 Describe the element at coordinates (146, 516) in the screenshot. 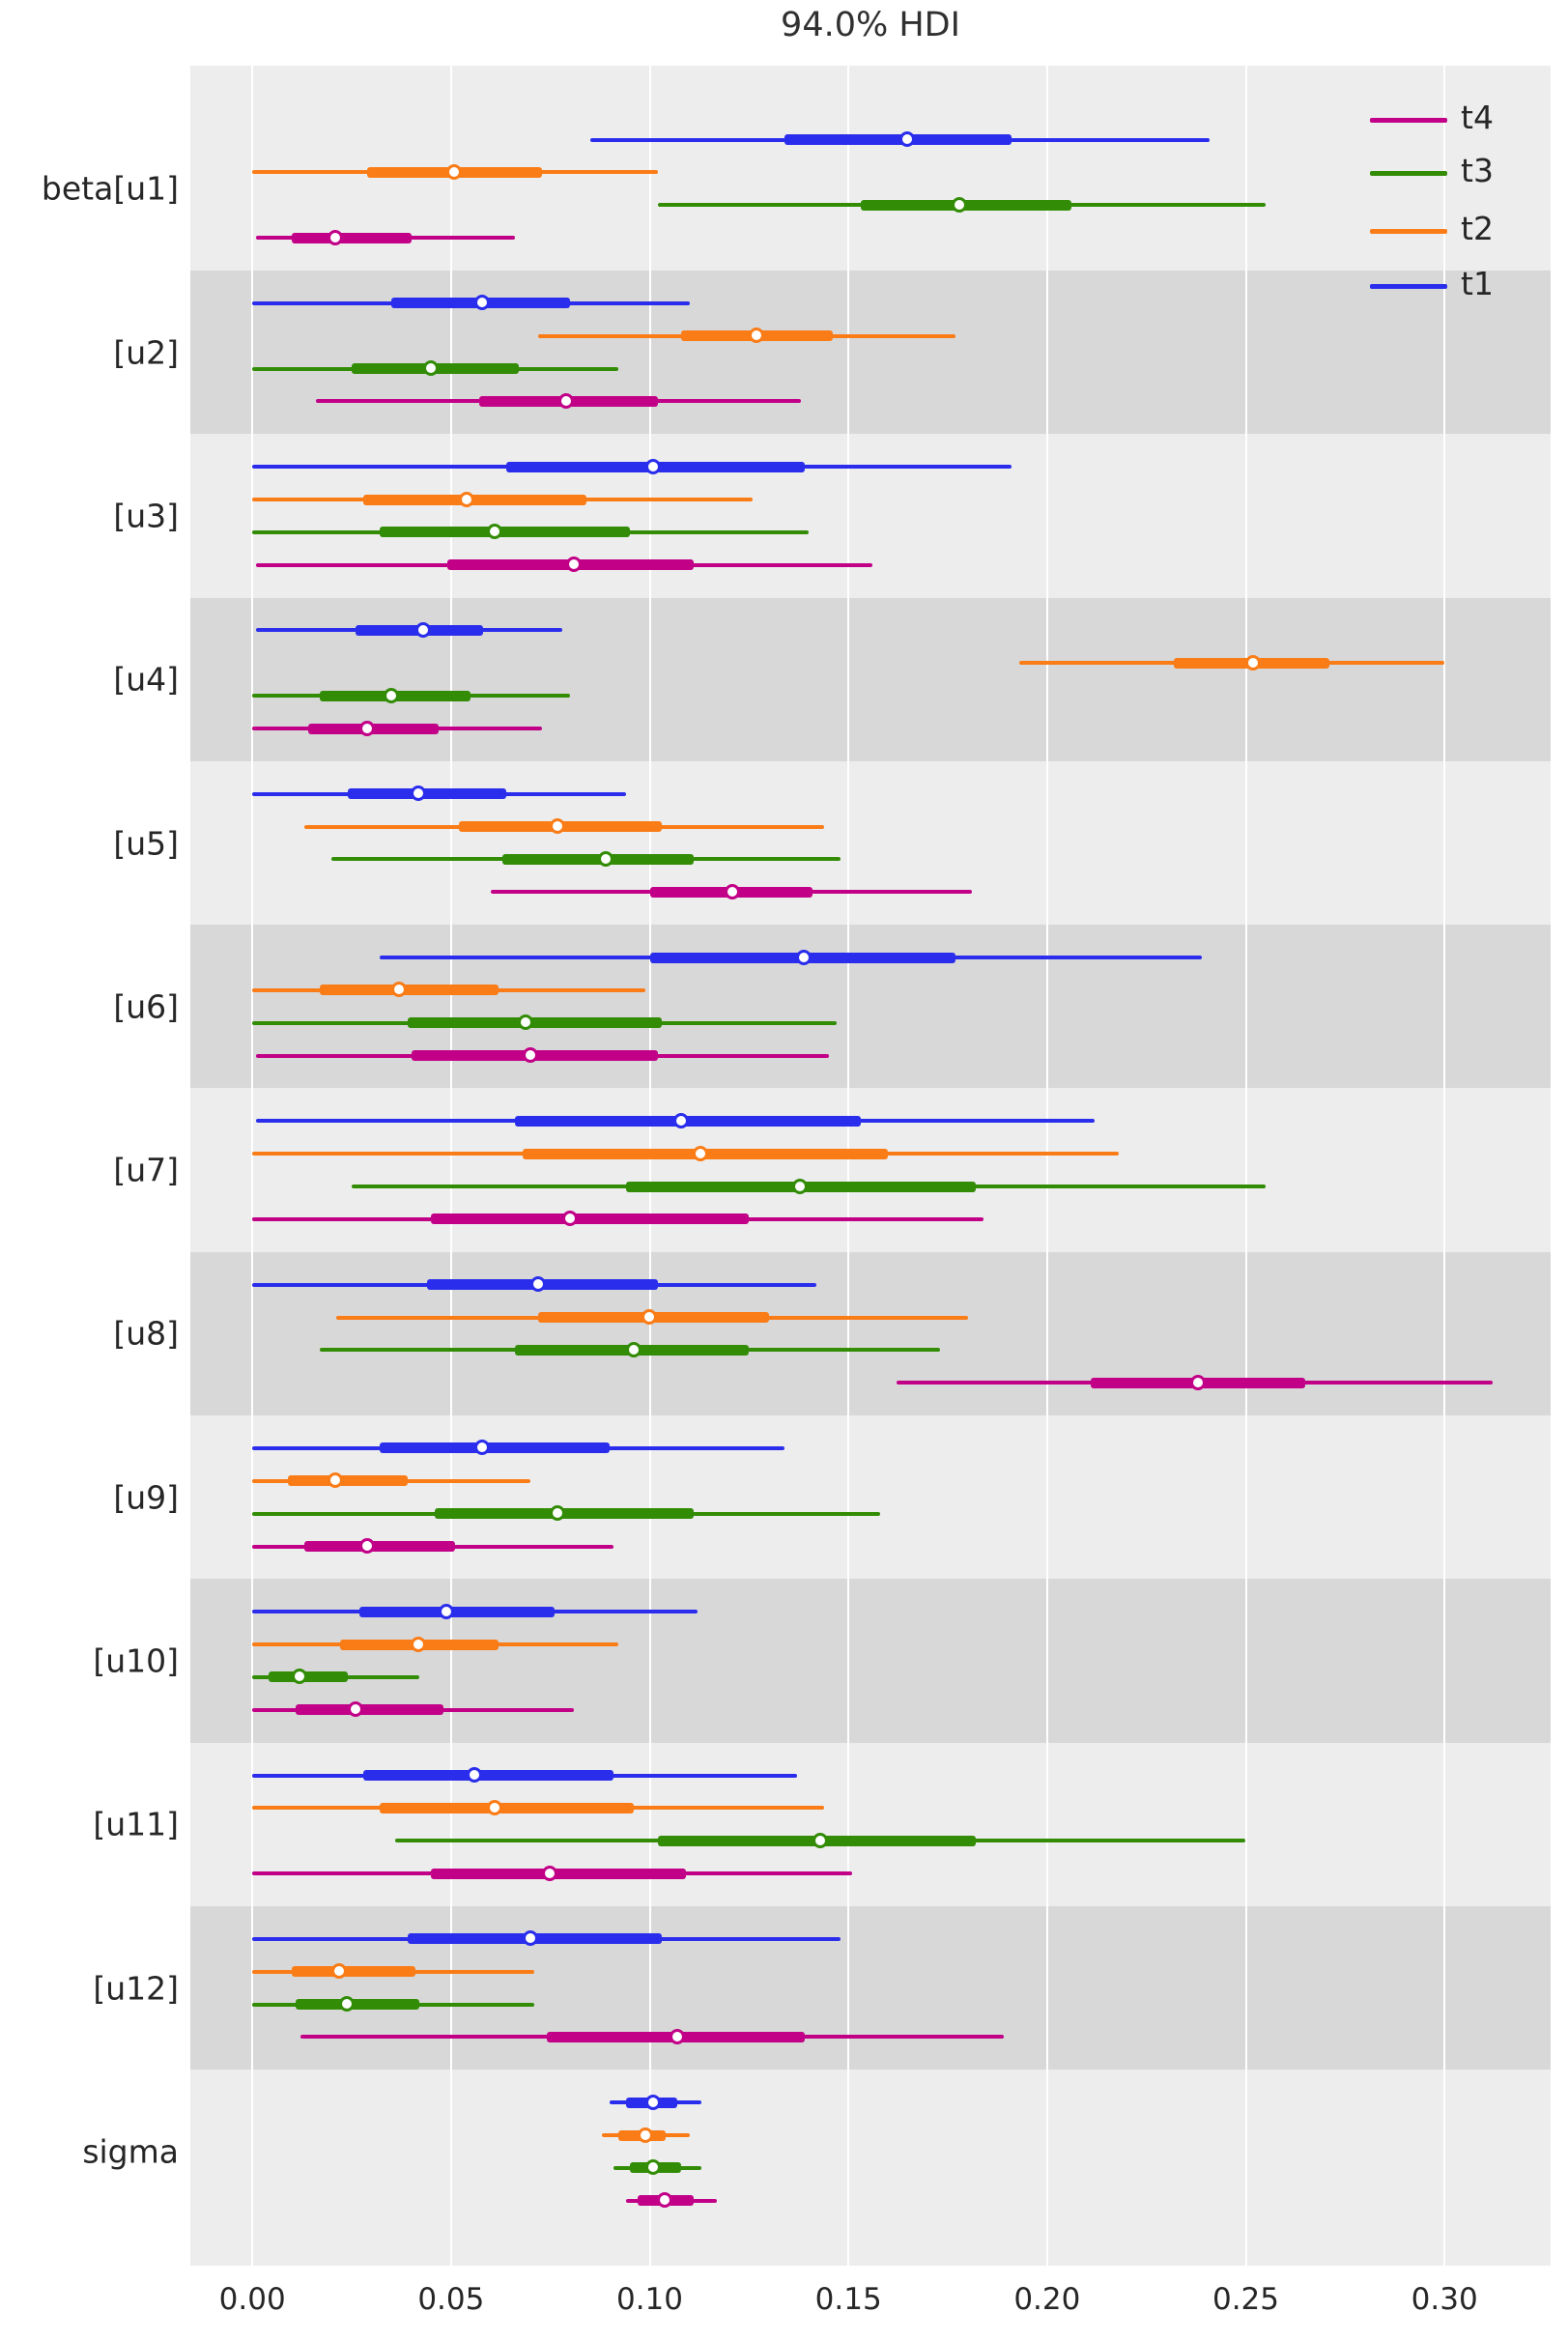

I see `y-axis-label: [u3]` at that location.